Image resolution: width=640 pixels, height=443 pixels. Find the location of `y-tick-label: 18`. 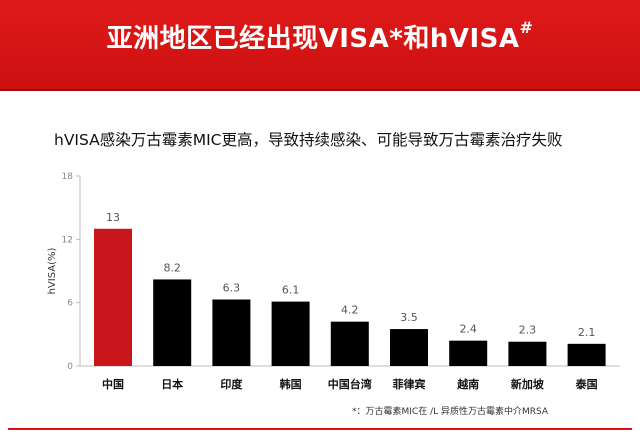

y-tick-label: 18 is located at coordinates (68, 177).